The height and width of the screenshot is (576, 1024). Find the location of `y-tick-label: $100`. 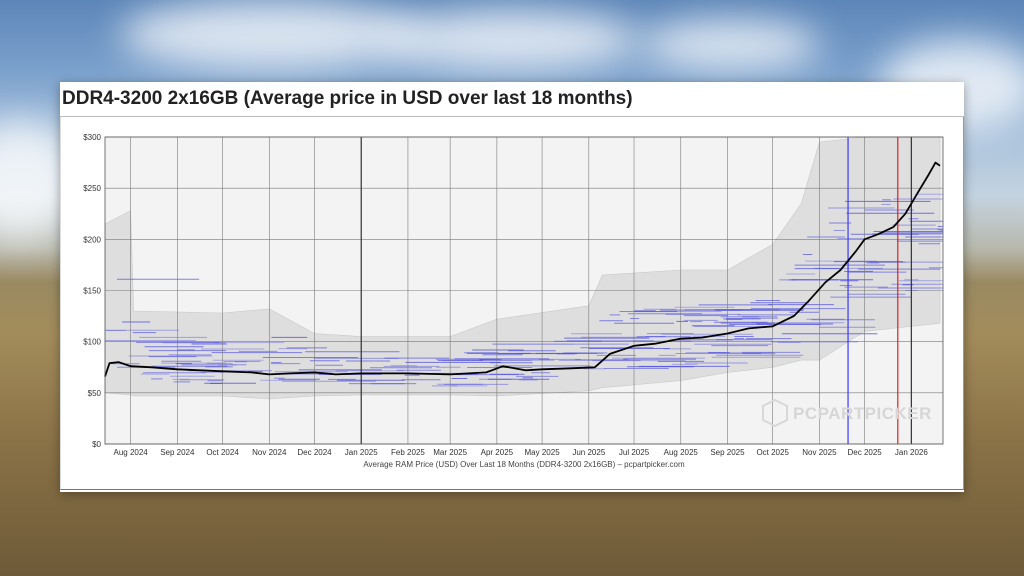

y-tick-label: $100 is located at coordinates (92, 342).